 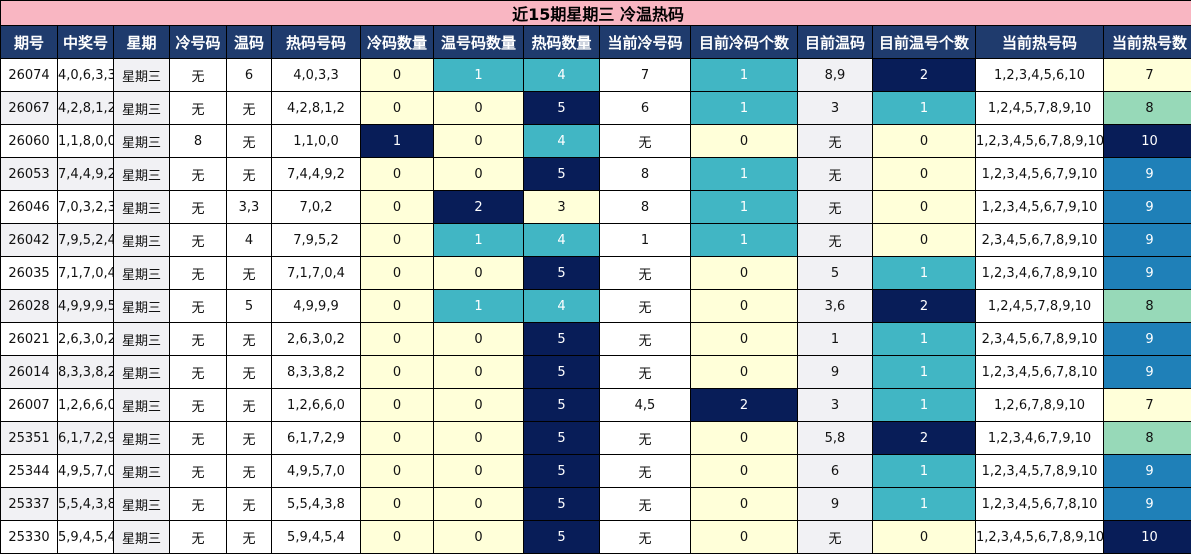 I want to click on hot-number-cell: 7,0,2, so click(x=316, y=207).